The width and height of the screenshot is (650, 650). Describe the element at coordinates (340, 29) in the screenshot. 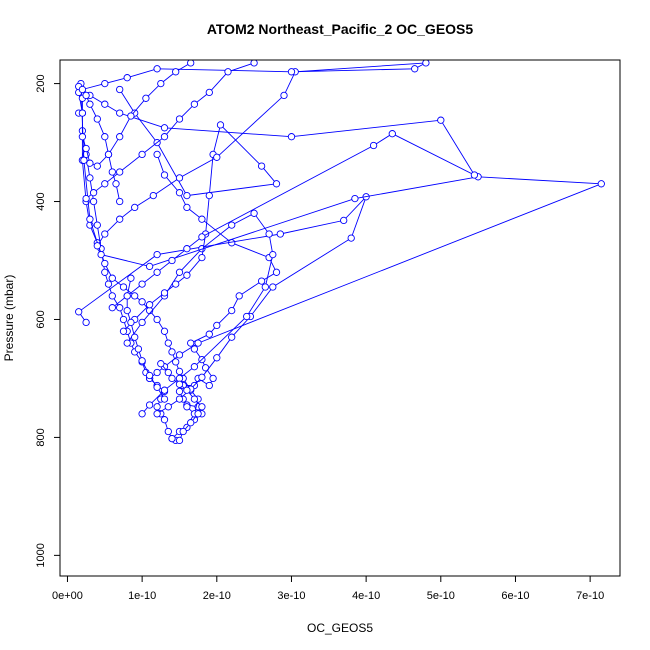

I see `chart-title: ATOM2 Northeast_Pacific_2 OC_GEOS5` at that location.